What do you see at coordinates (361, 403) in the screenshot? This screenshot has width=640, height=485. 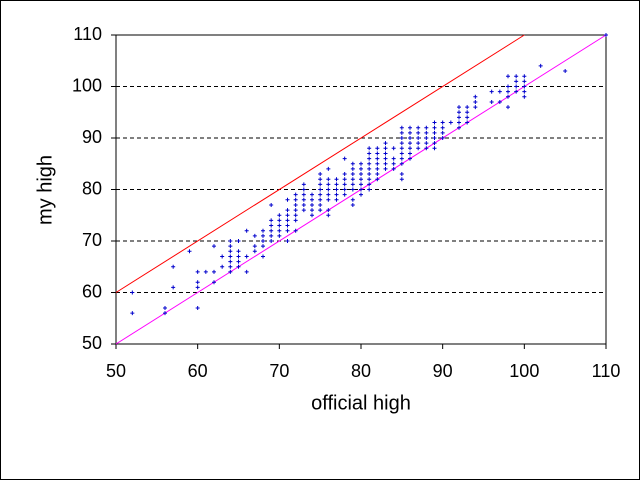 I see `x-axis-title: official high` at bounding box center [361, 403].